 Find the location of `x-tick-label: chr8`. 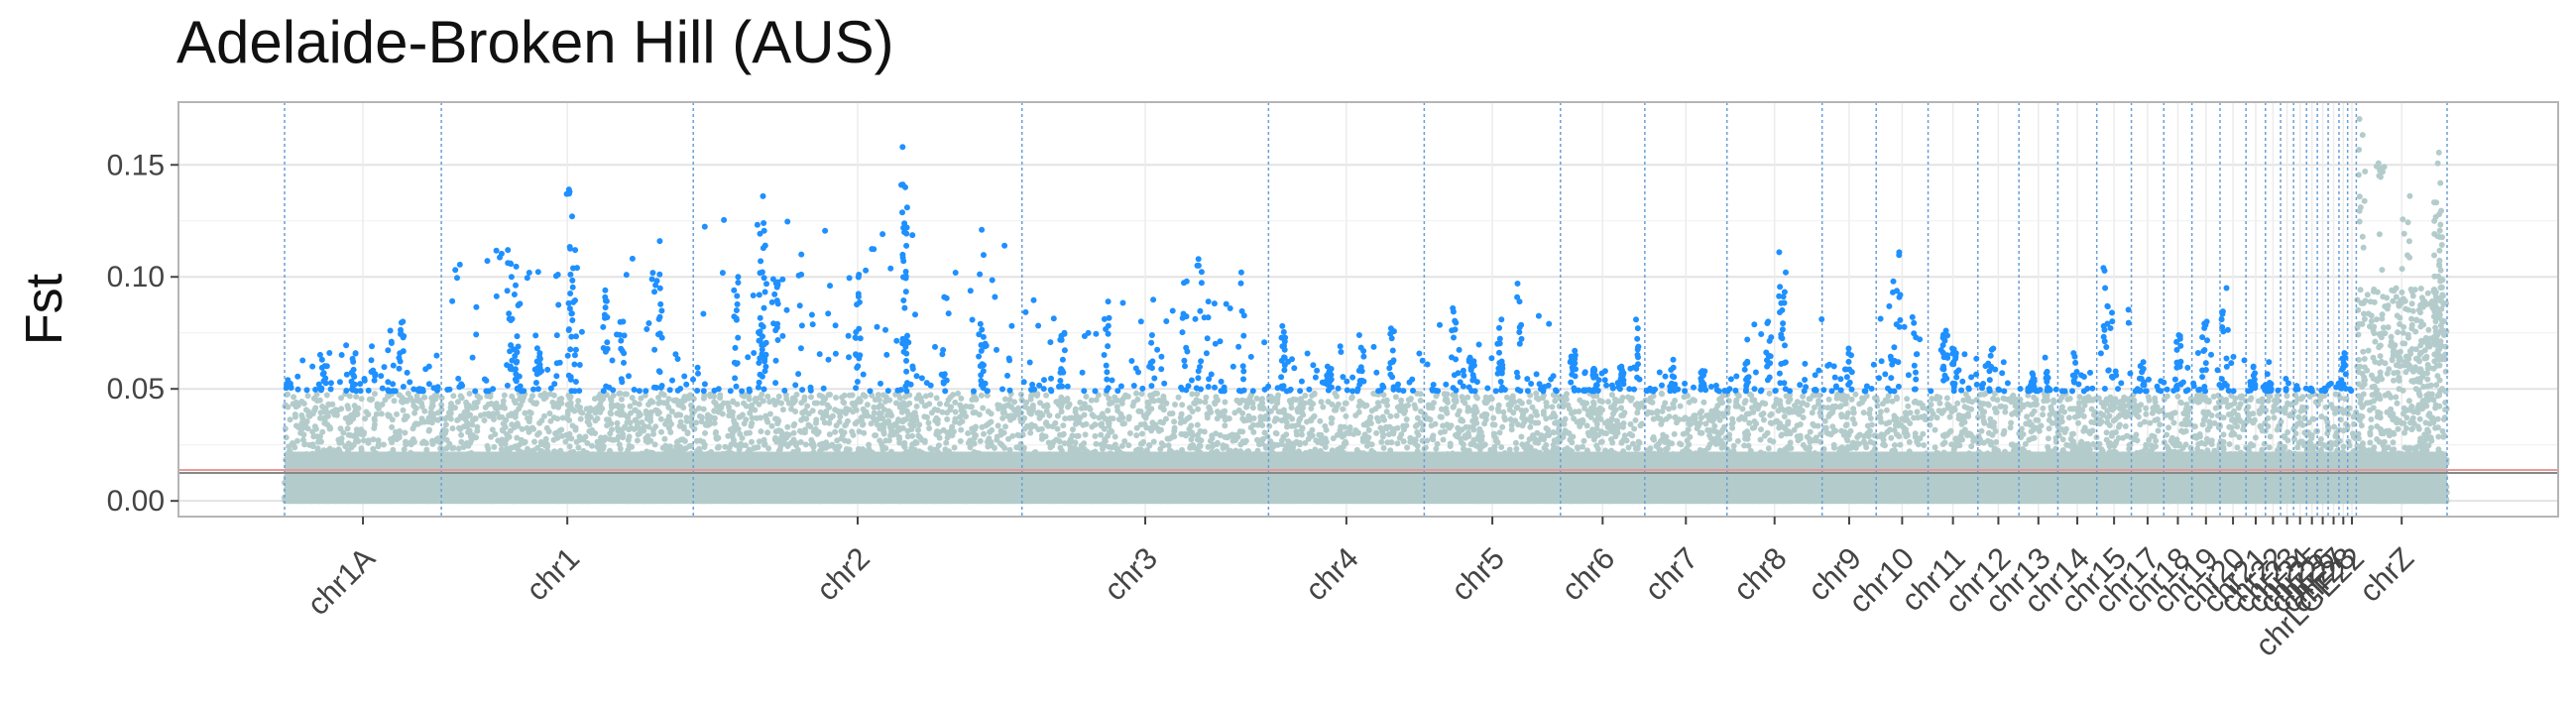

x-tick-label: chr8 is located at coordinates (1759, 573).